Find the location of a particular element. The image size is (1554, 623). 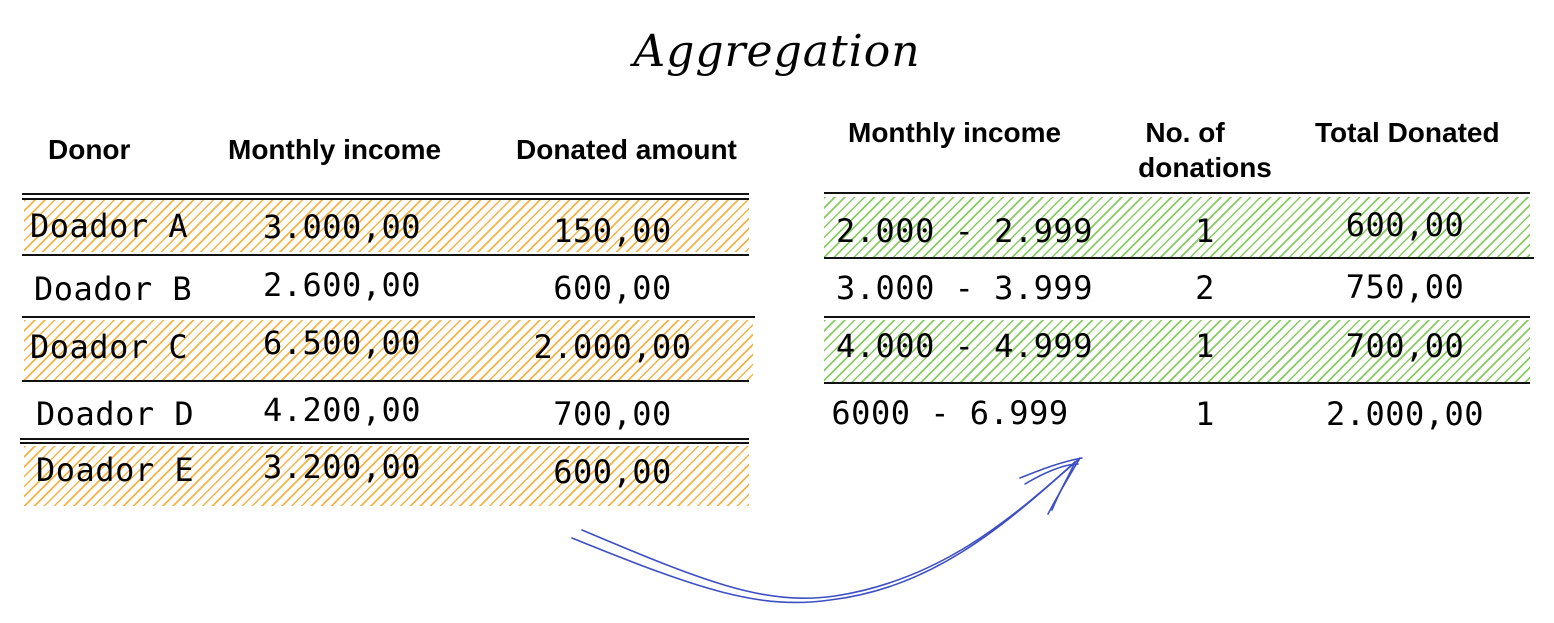

income-range-value: 3.000 - 3.999 is located at coordinates (964, 288).